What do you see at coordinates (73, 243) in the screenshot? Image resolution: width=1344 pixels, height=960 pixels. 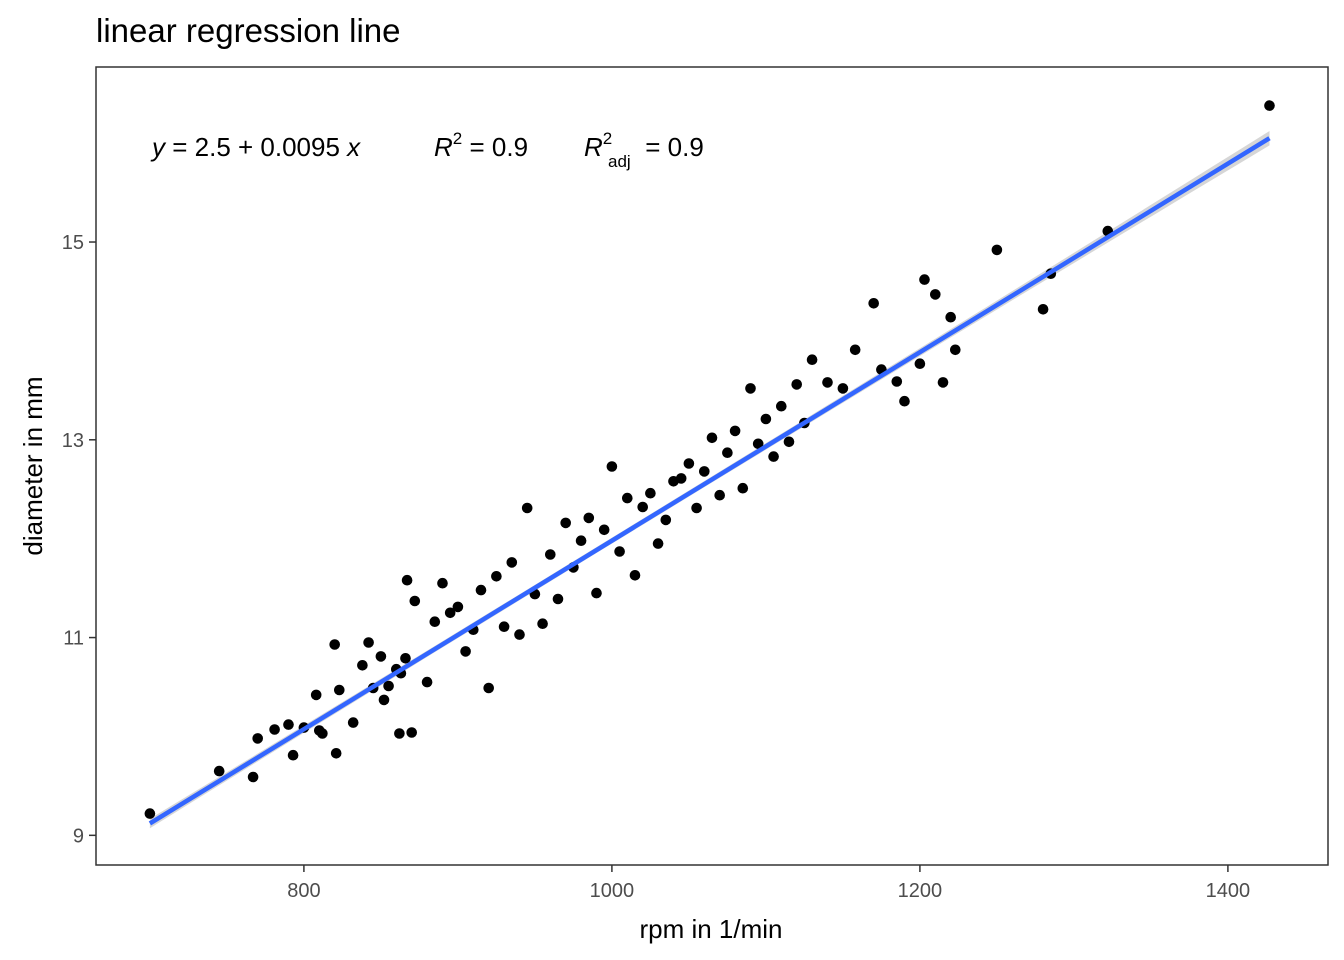 I see `y-tick-label: 15` at bounding box center [73, 243].